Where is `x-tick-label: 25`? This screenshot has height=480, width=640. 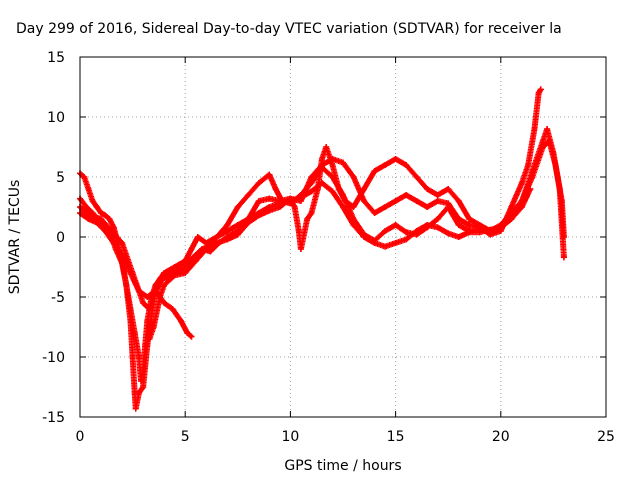 x-tick-label: 25 is located at coordinates (606, 437).